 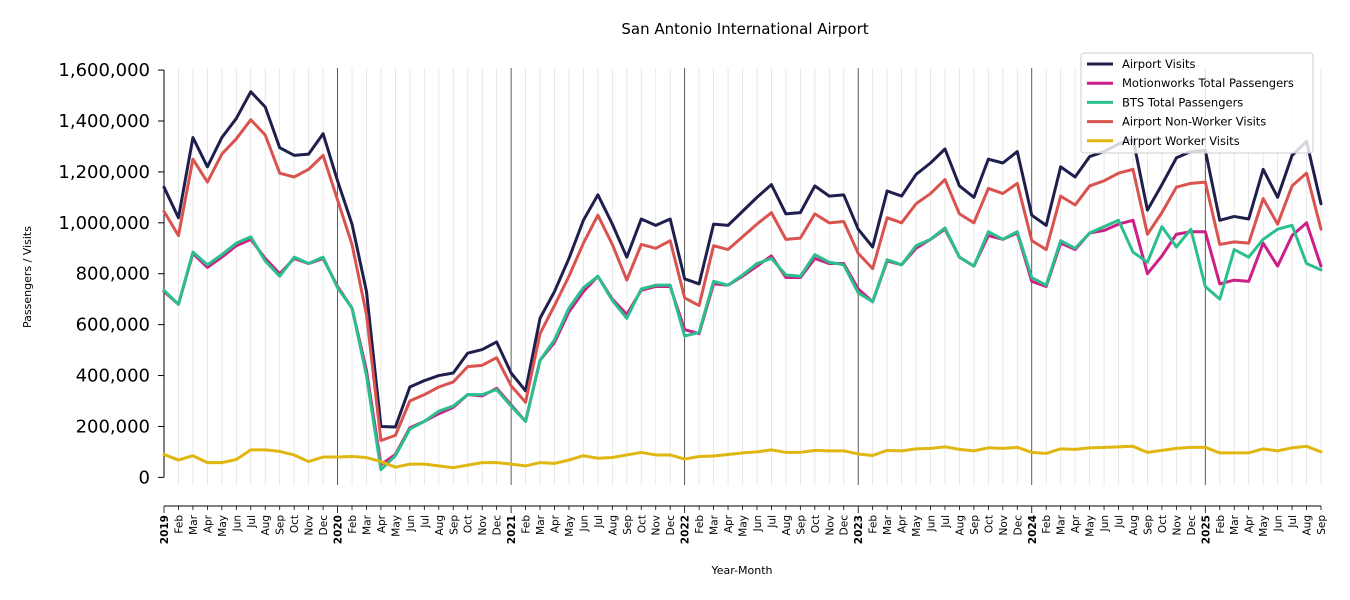 What do you see at coordinates (1182, 102) in the screenshot?
I see `legend-label-bts-total-passengers: BTS Total Passengers` at bounding box center [1182, 102].